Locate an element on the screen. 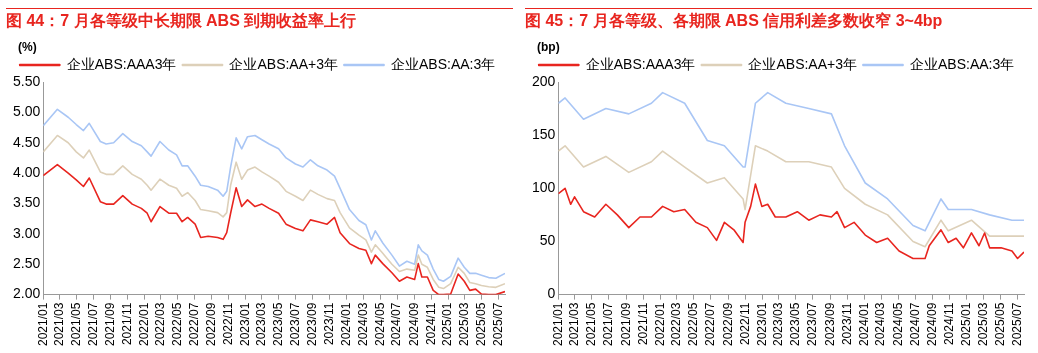 Image resolution: width=1038 pixels, height=353 pixels. y-axis-title: (bp) is located at coordinates (548, 47).